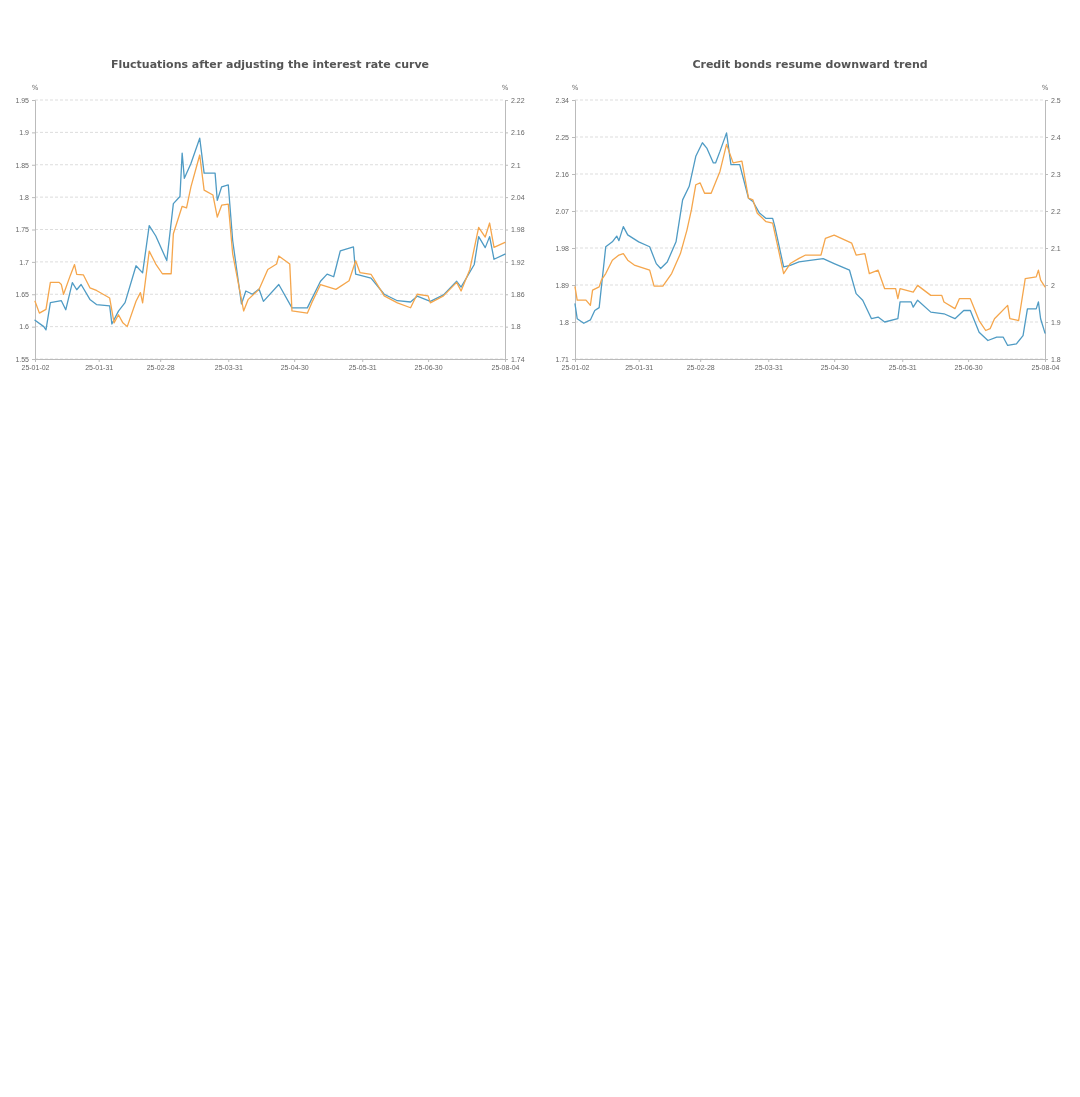 The height and width of the screenshot is (1097, 1080). I want to click on chart-title: Credit bonds resume downward trend, so click(810, 64).